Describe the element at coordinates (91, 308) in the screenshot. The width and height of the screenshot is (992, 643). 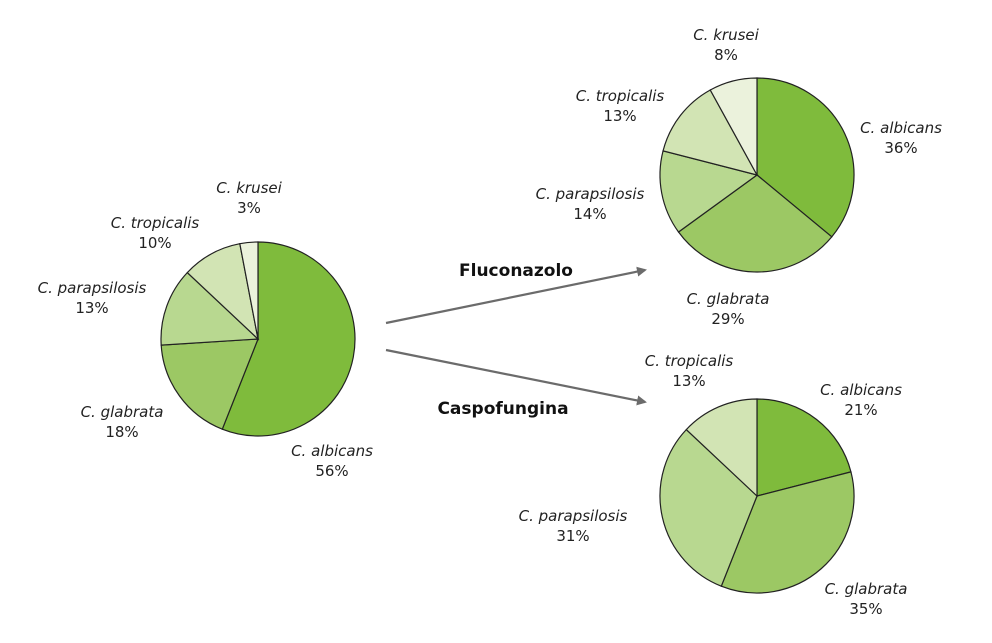
I see `slice-value-c-parapsilosis: 13%` at that location.